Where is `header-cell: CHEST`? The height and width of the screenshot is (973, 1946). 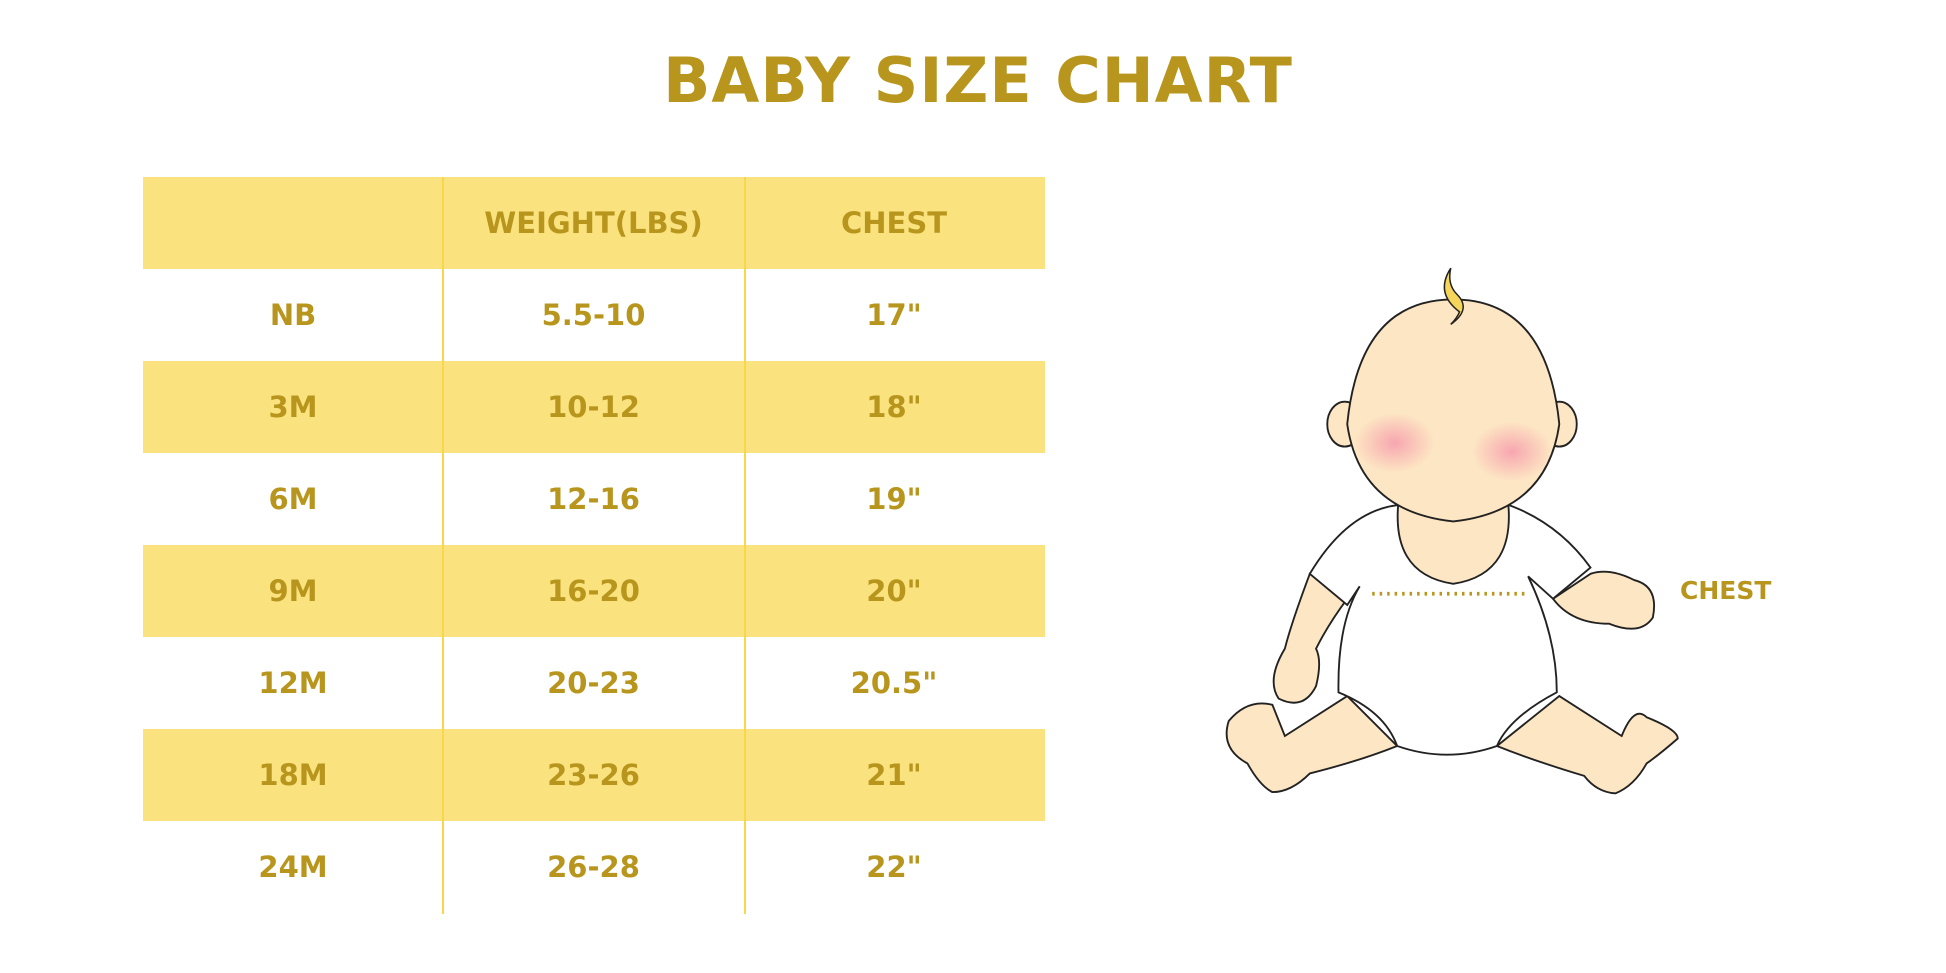
header-cell: CHEST is located at coordinates (894, 223).